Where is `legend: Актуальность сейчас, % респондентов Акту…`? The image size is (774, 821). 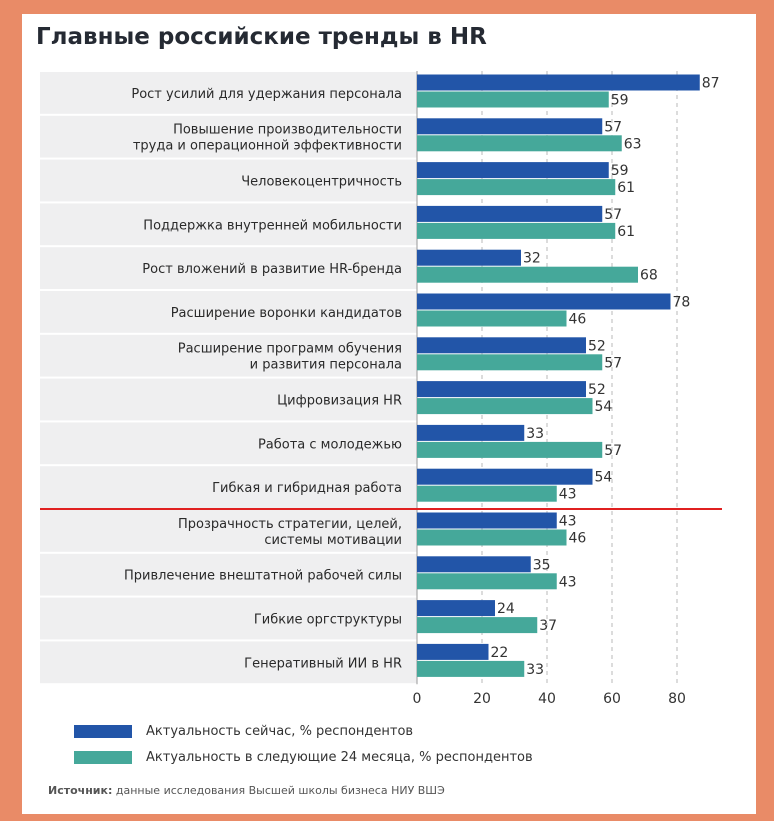
legend: Актуальность сейчас, % респондентов Акту… is located at coordinates (303, 744).